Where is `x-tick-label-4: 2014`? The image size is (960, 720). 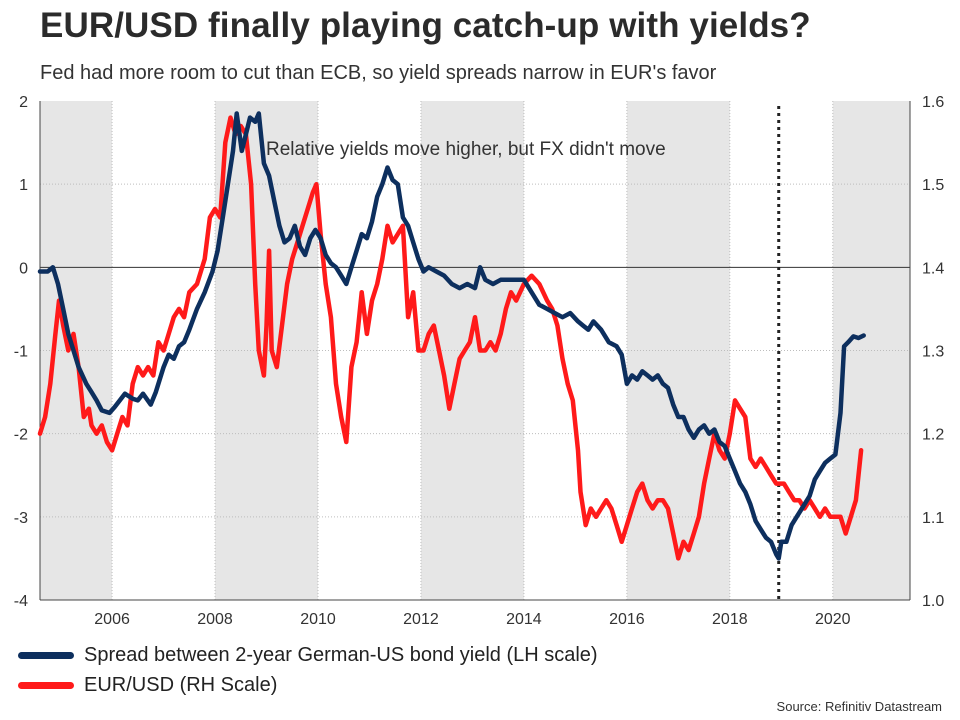 x-tick-label-4: 2014 is located at coordinates (524, 619).